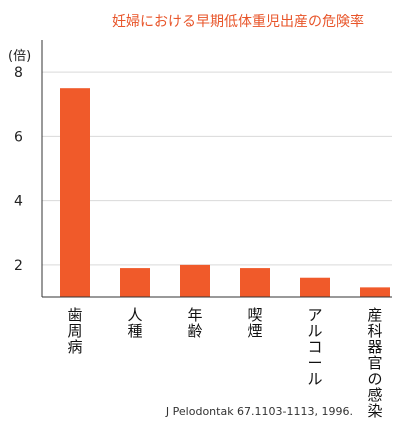 This screenshot has height=430, width=420. What do you see at coordinates (74, 331) in the screenshot?
I see `category-label: 歯周病` at bounding box center [74, 331].